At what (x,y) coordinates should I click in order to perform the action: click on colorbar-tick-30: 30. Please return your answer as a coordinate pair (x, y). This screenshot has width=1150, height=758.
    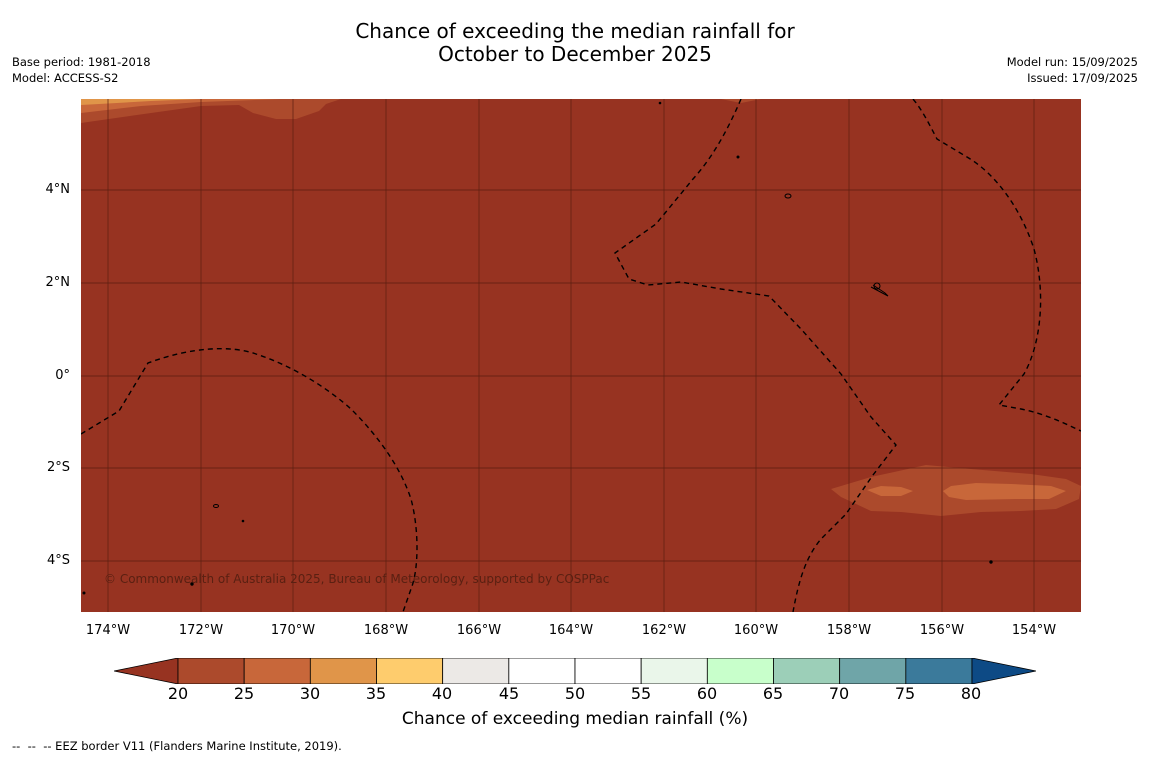
    Looking at the image, I should click on (310, 693).